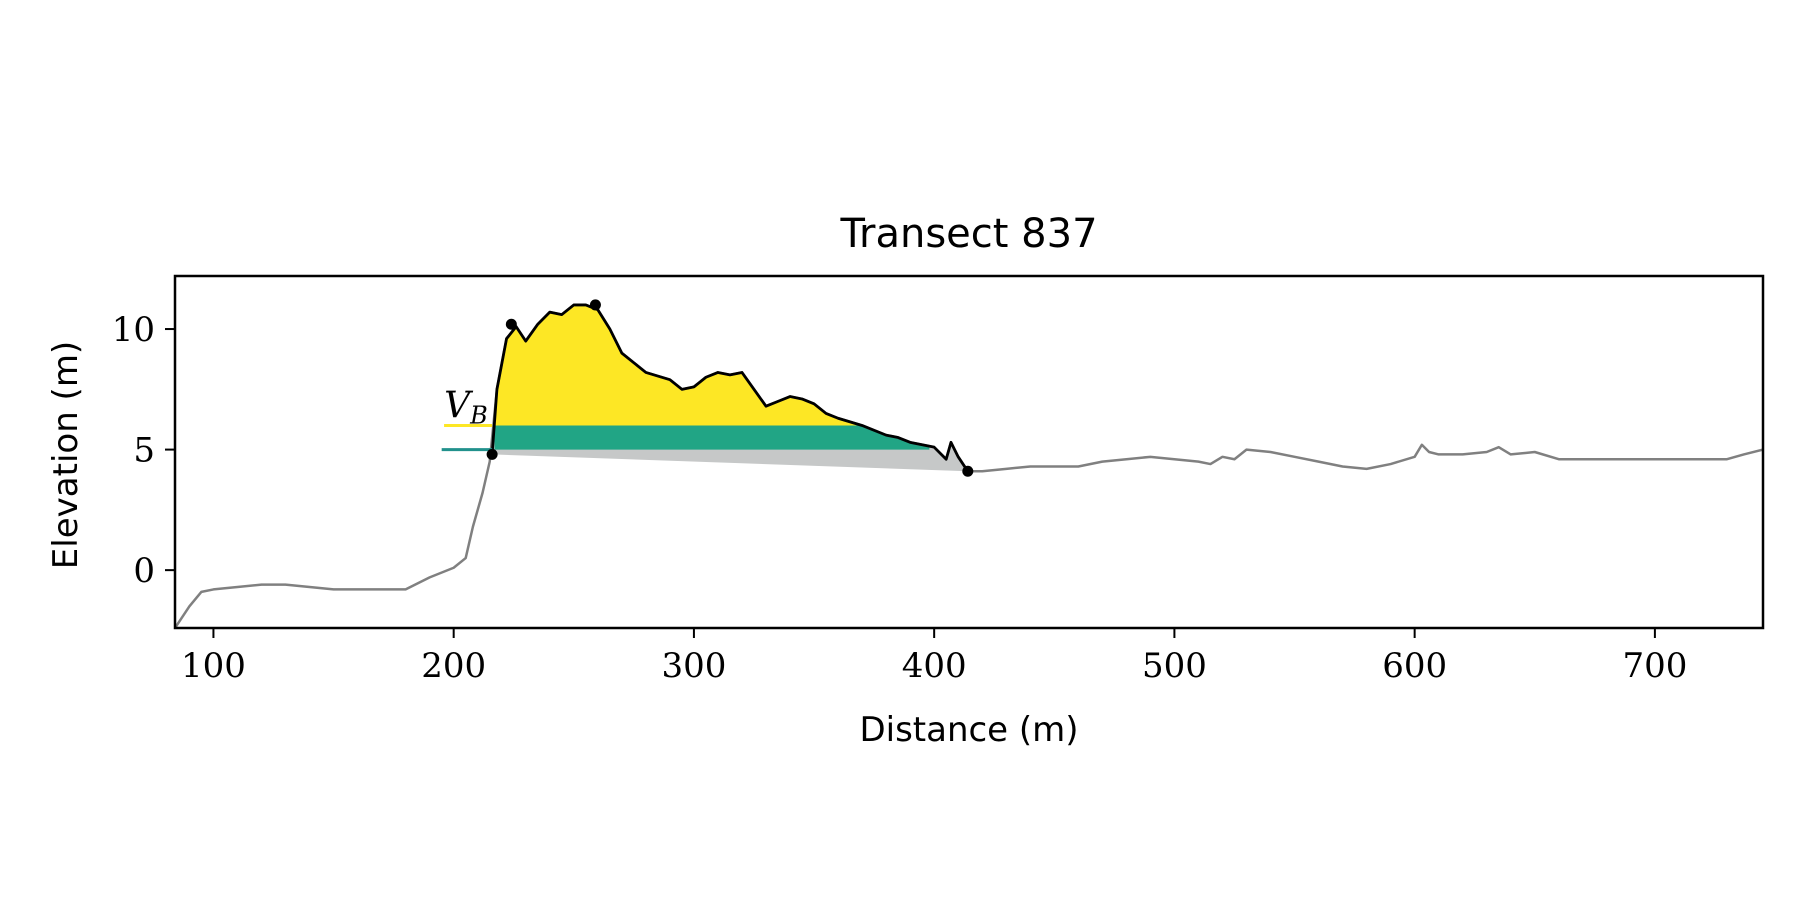  What do you see at coordinates (144, 571) in the screenshot?
I see `y-tick-label: 0` at bounding box center [144, 571].